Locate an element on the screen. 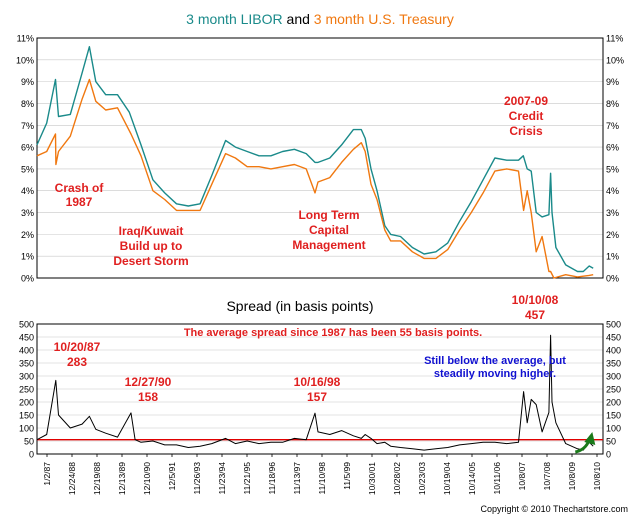  rates-ytick-right: 10% is located at coordinates (615, 60).